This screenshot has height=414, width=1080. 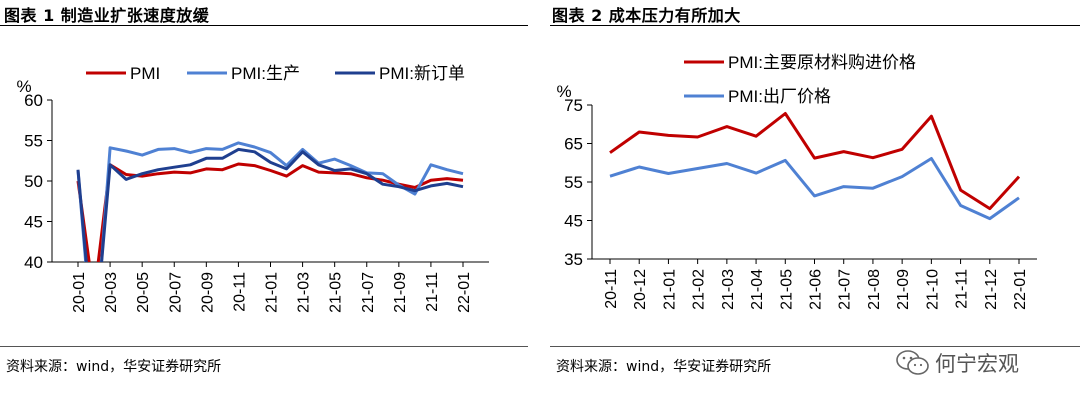 I want to click on wechat-icon, so click(x=912, y=362).